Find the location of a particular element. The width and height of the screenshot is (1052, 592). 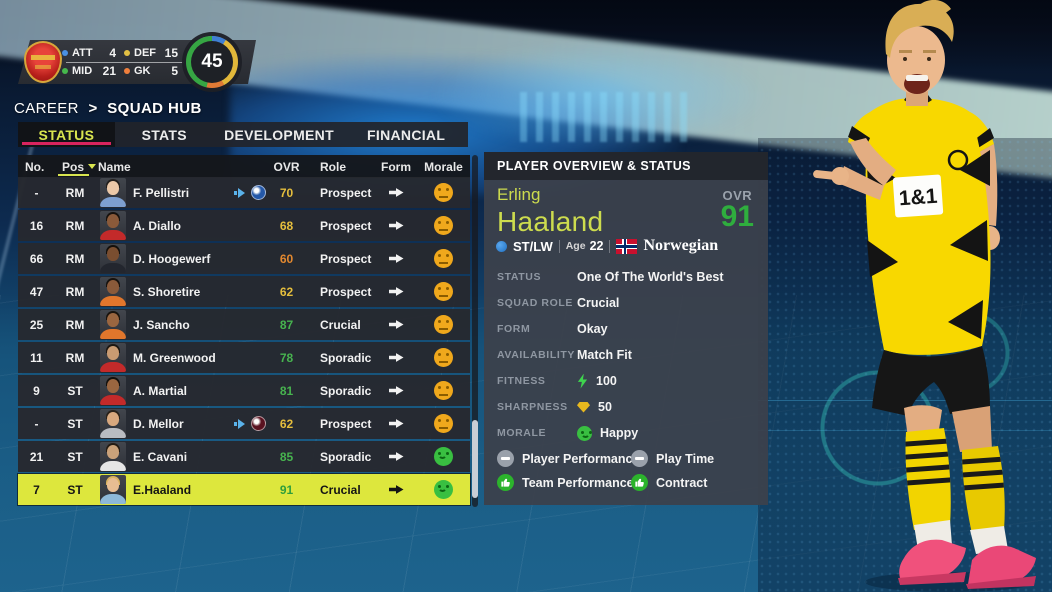

tab-financial: FINANCIAL is located at coordinates (406, 134).